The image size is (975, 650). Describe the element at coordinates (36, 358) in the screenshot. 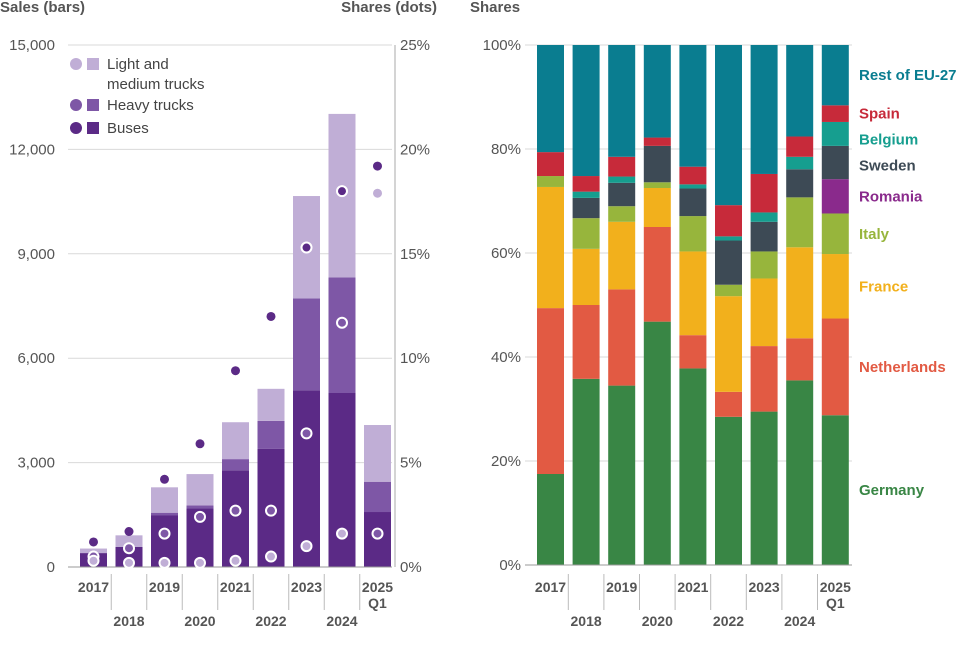

I see `y-tick-label: 6,000` at that location.